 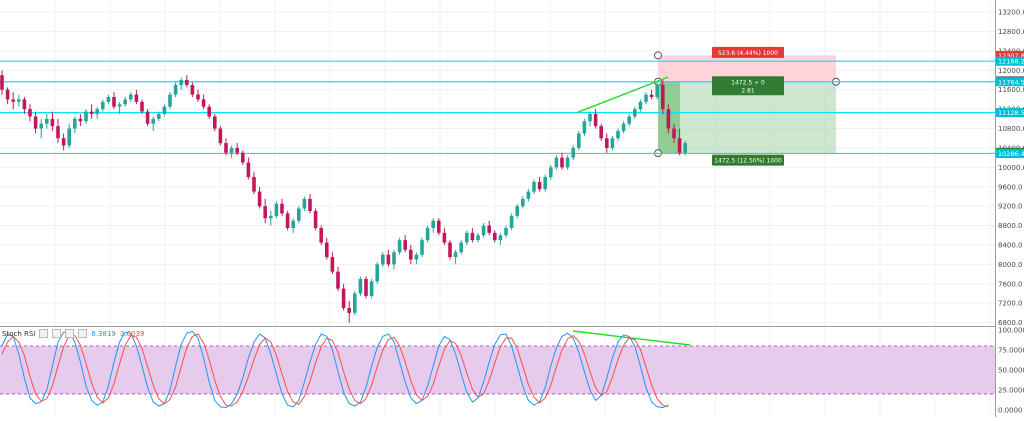 I want to click on settings-icon, so click(x=57, y=333).